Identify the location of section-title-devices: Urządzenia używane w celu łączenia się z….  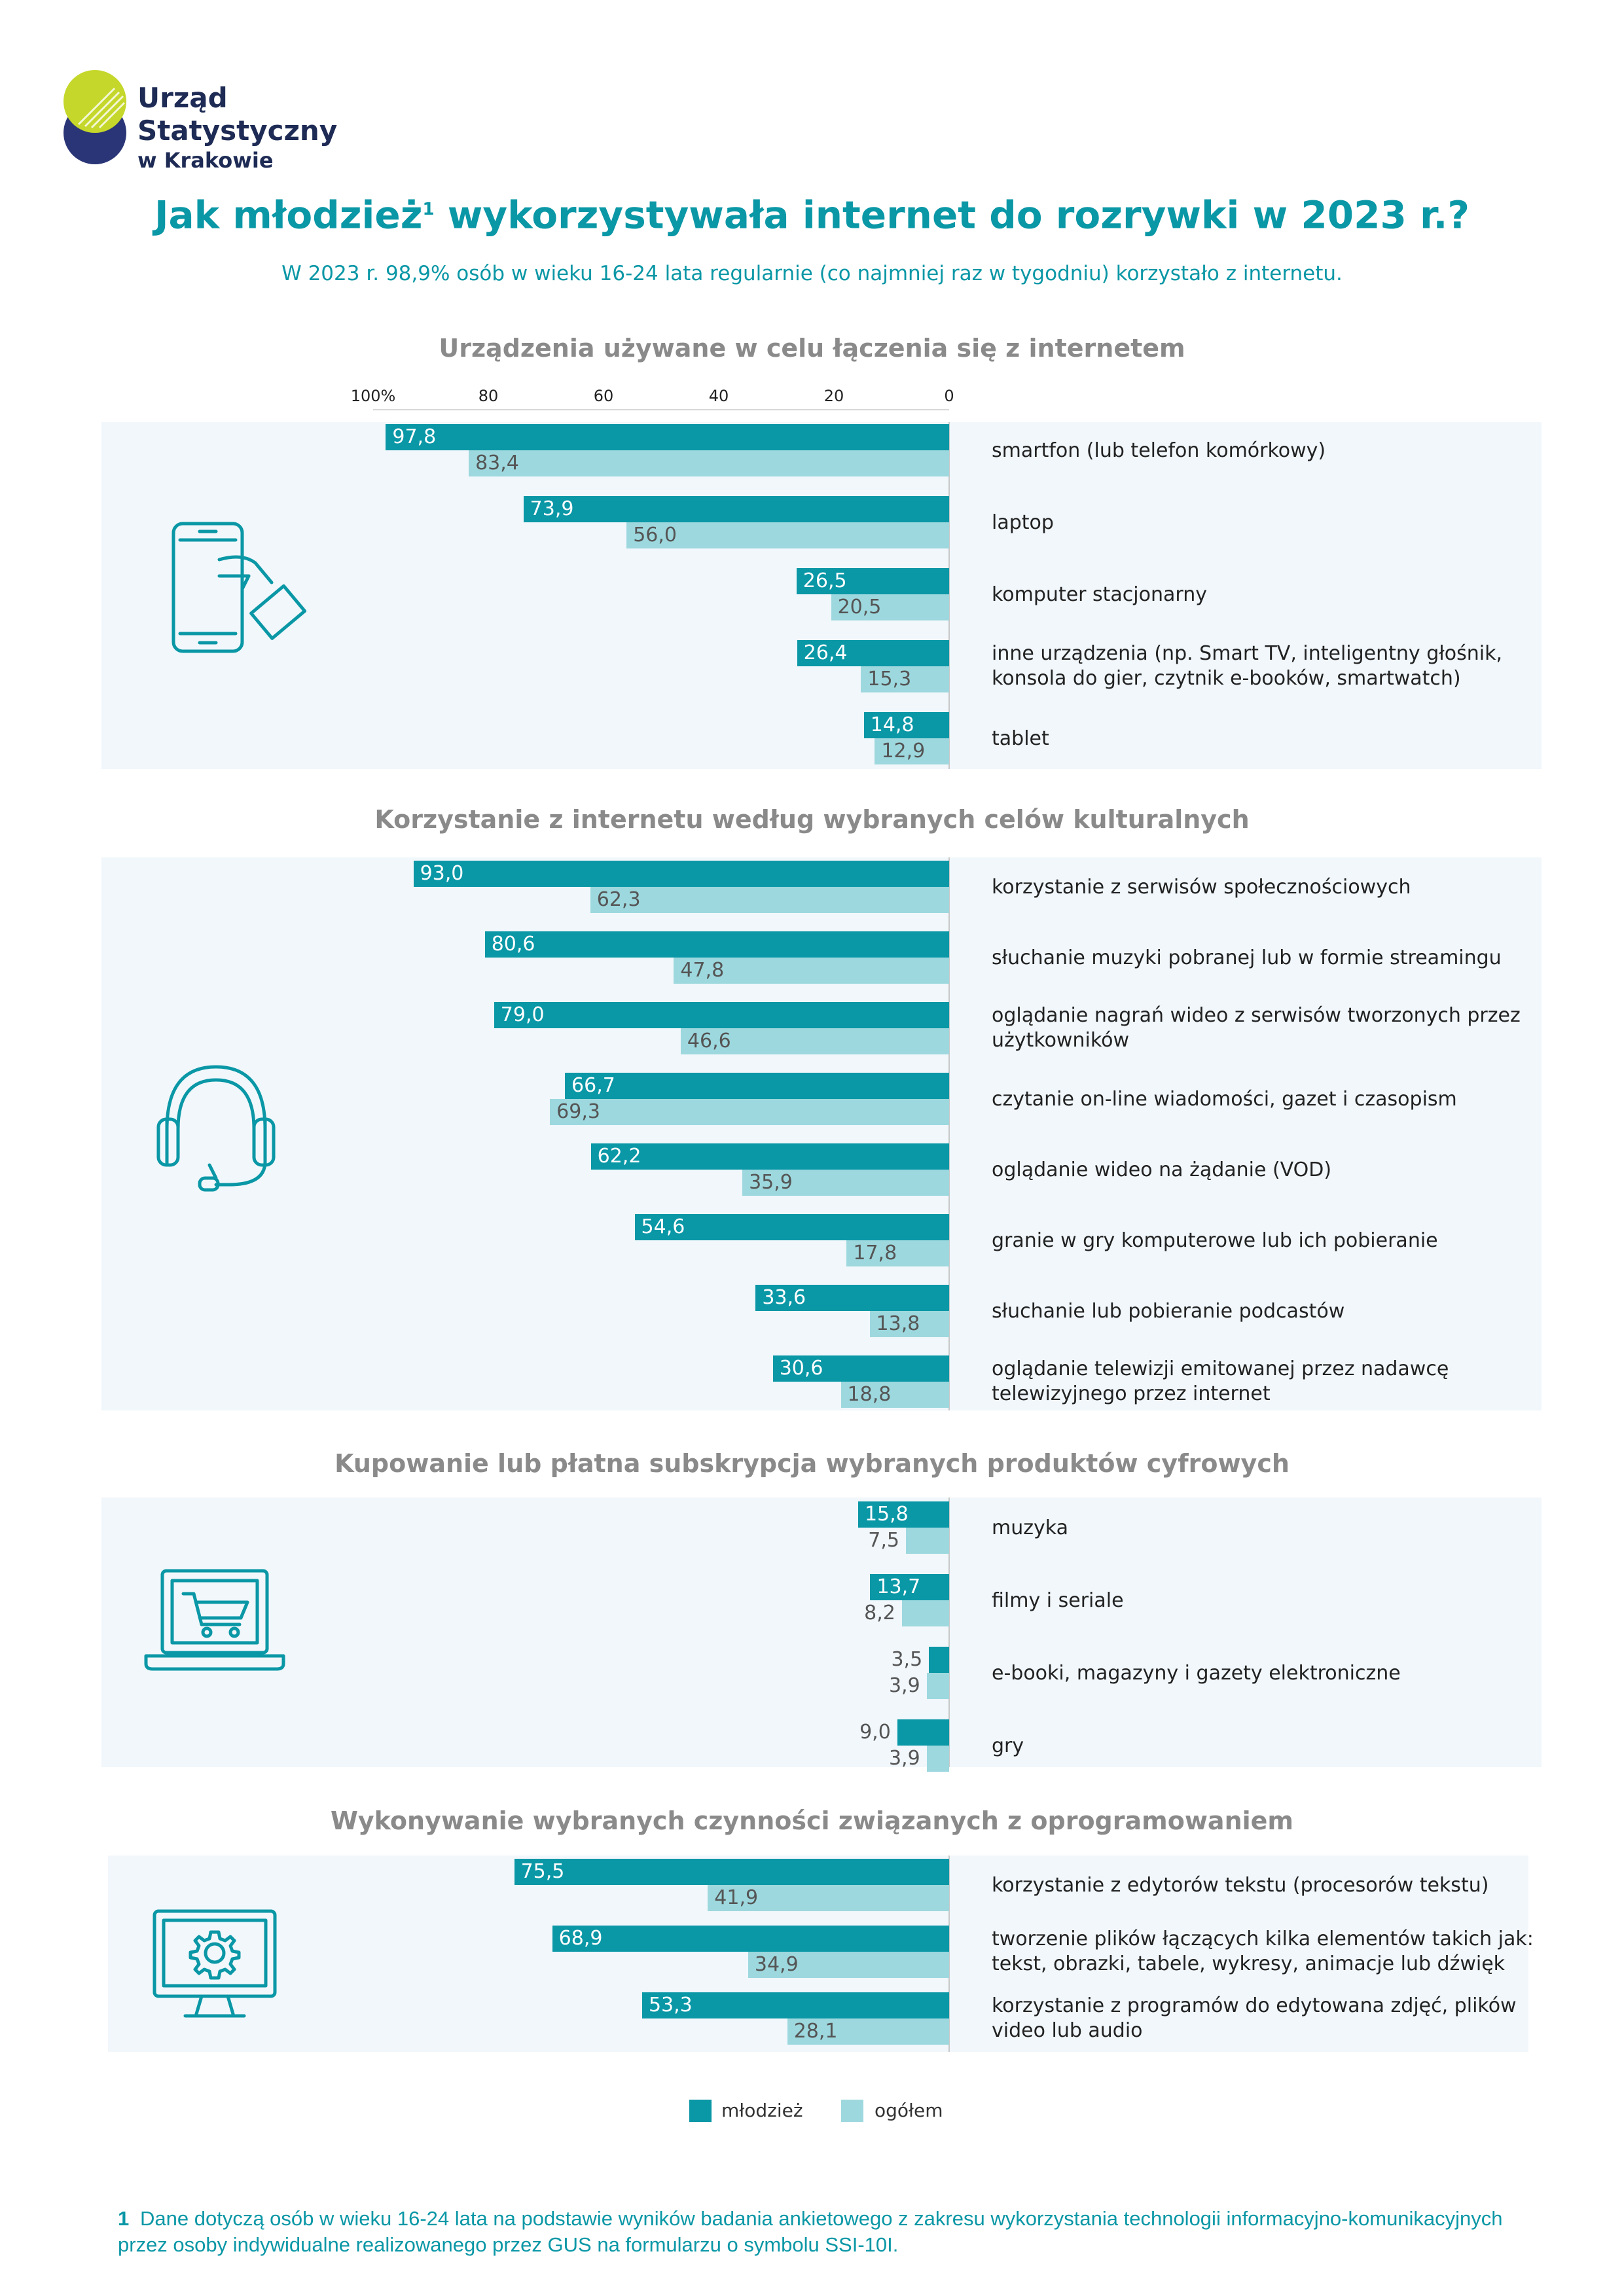
(812, 348).